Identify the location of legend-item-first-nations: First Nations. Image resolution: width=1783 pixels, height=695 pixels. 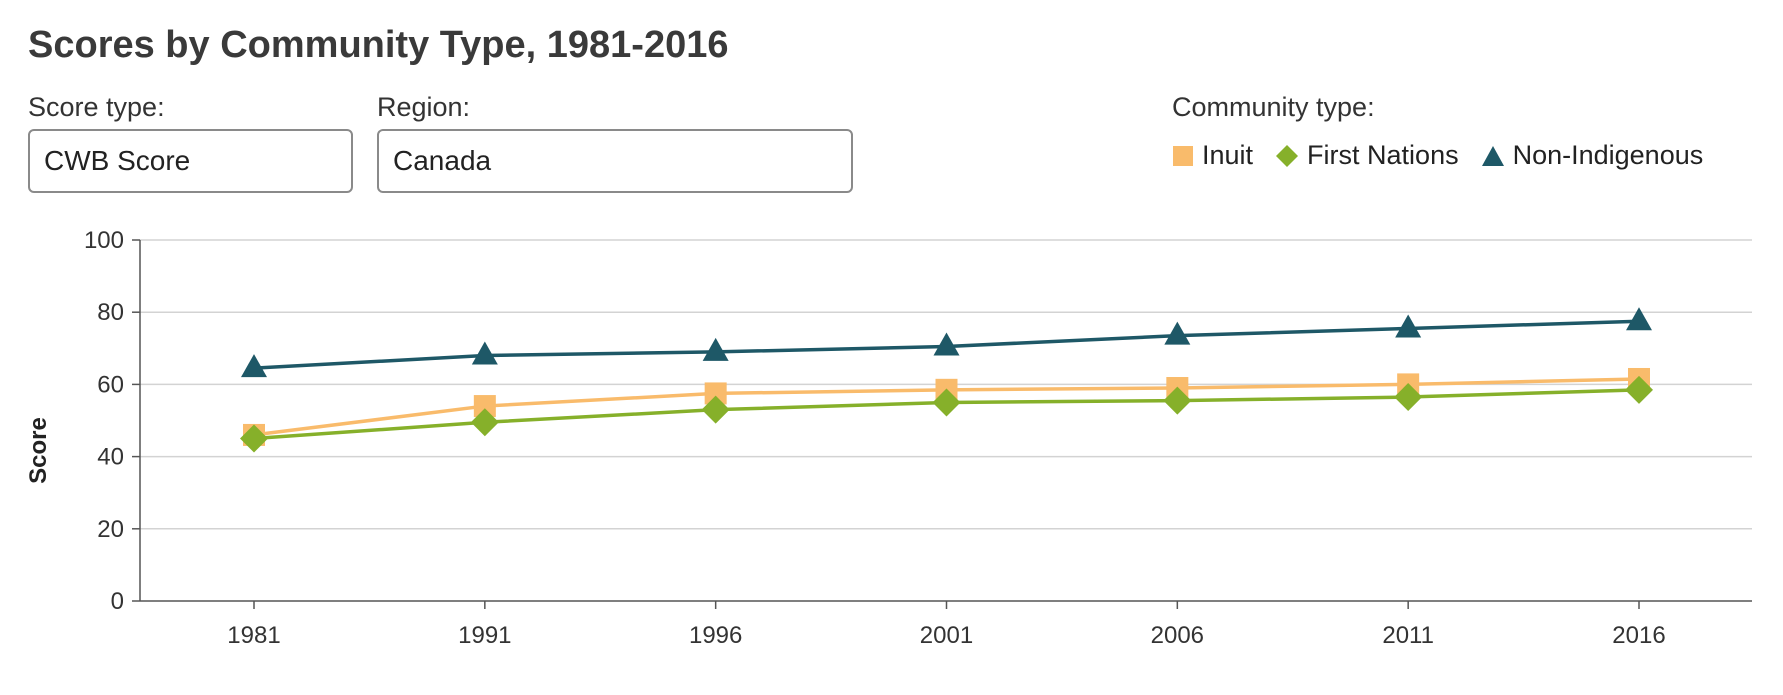
(1367, 155).